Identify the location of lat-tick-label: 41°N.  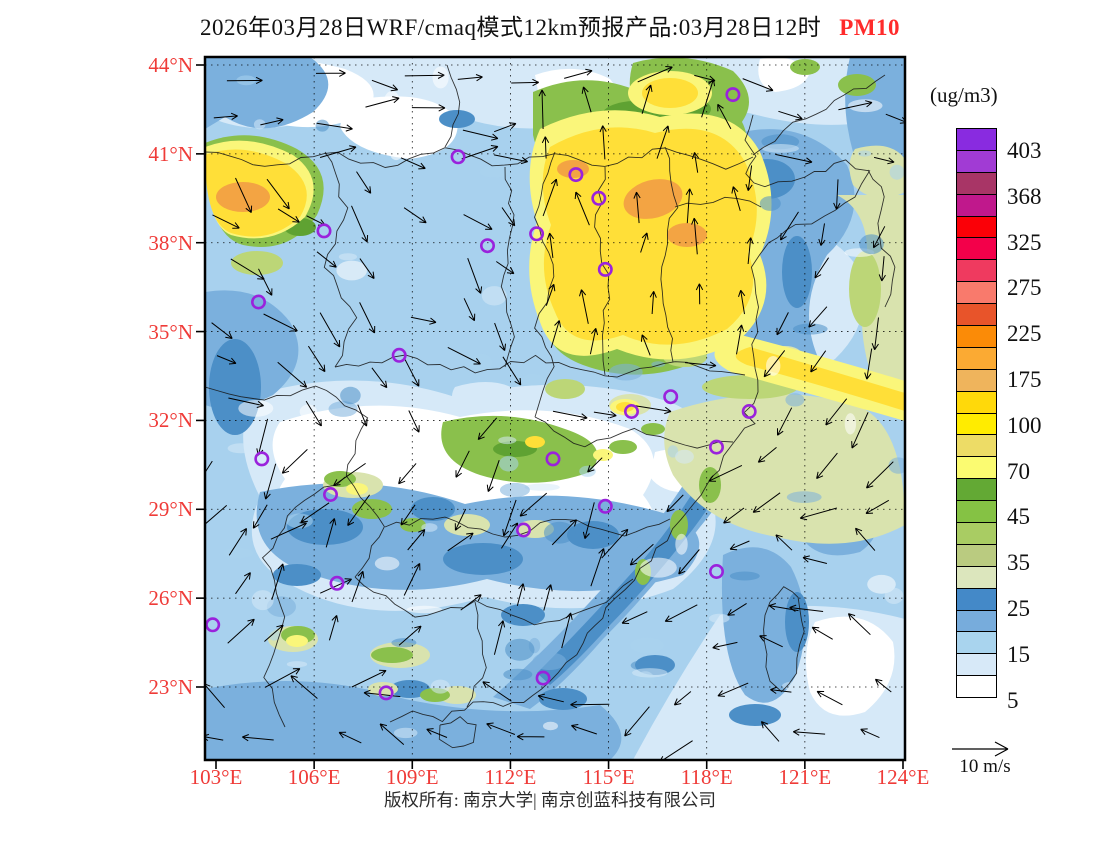
(170, 153).